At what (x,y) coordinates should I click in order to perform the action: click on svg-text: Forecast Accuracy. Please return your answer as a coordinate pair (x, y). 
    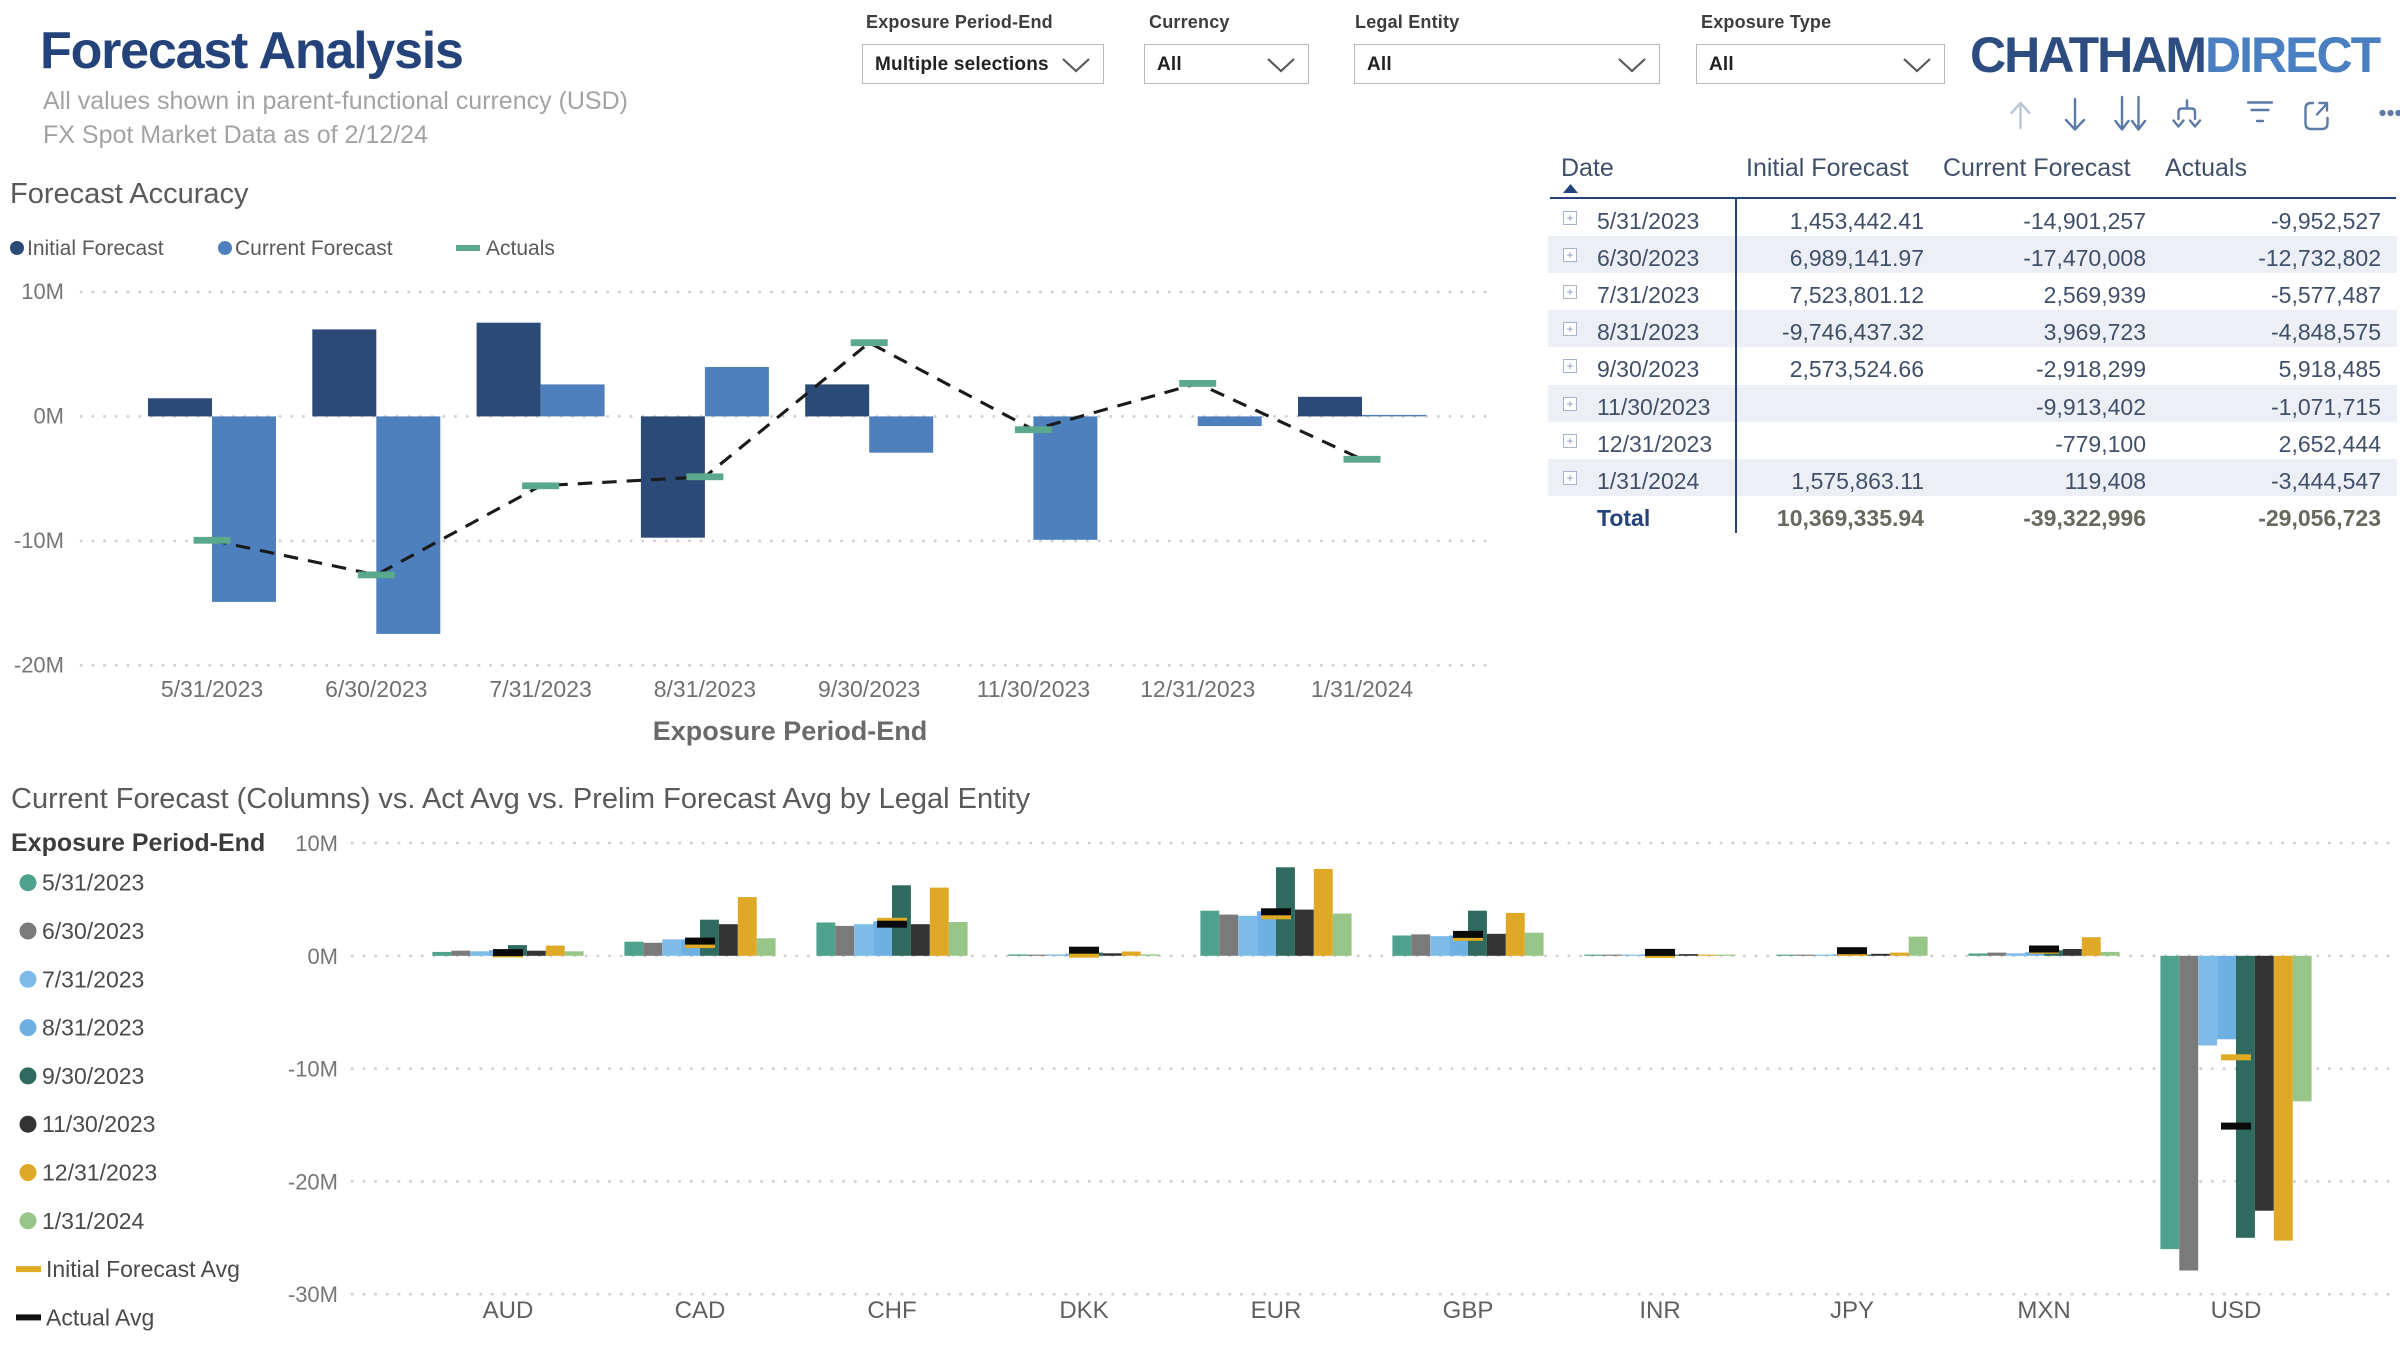
    Looking at the image, I should click on (129, 194).